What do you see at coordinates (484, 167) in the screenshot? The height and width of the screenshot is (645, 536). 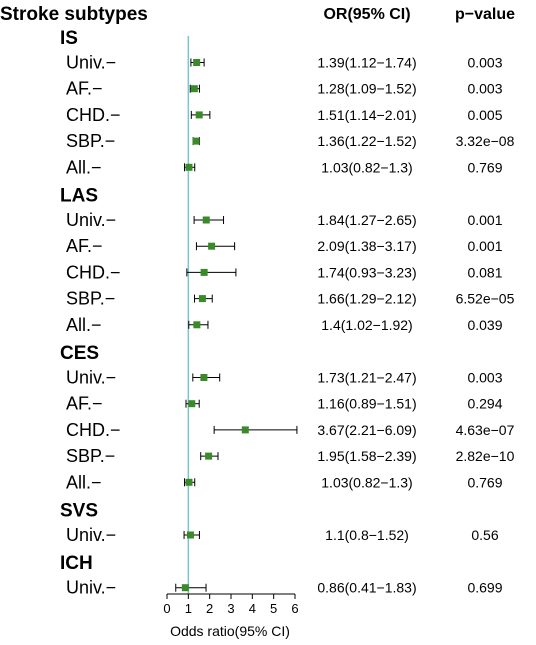 I see `p-value-is-all: 0.769` at bounding box center [484, 167].